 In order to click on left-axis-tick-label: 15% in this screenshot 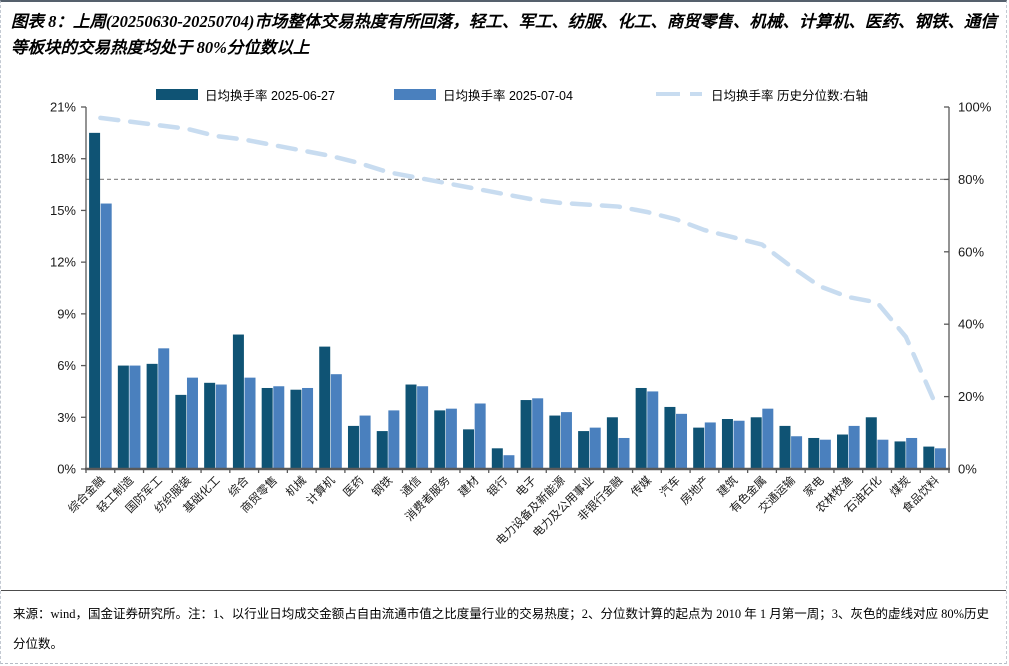, I will do `click(63, 210)`.